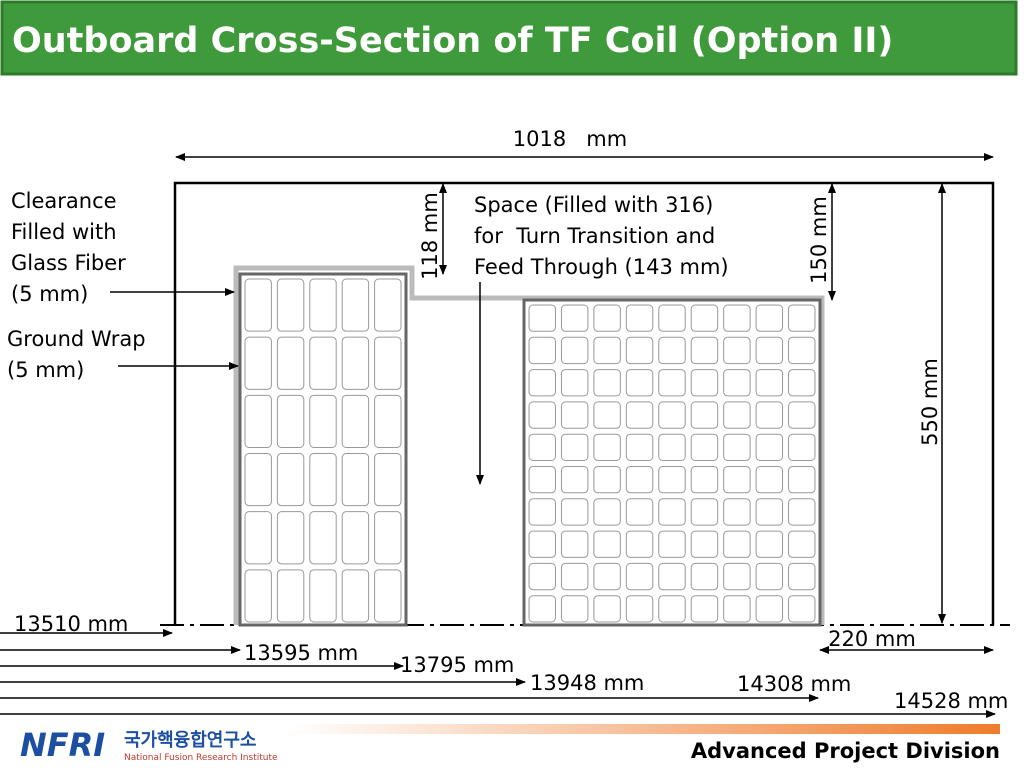  I want to click on radius-label: 13595 mm, so click(301, 653).